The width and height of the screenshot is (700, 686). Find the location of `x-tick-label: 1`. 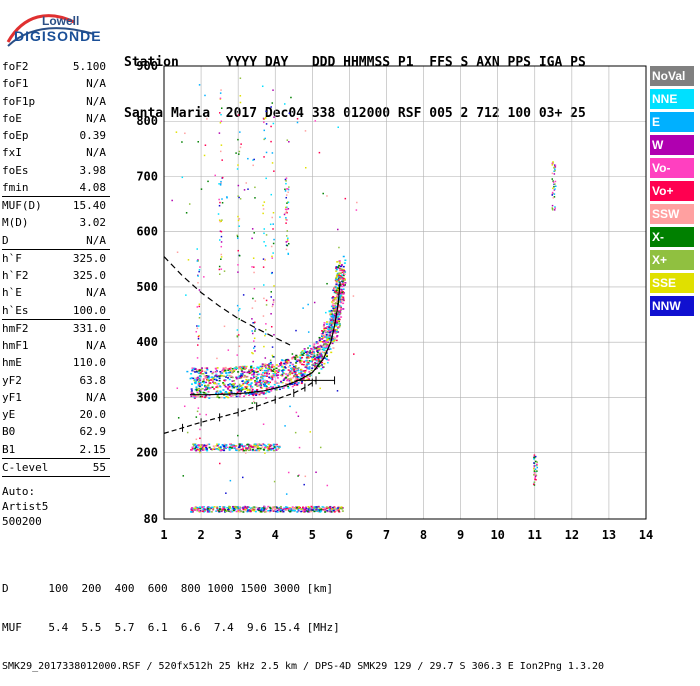

x-tick-label: 1 is located at coordinates (163, 535).